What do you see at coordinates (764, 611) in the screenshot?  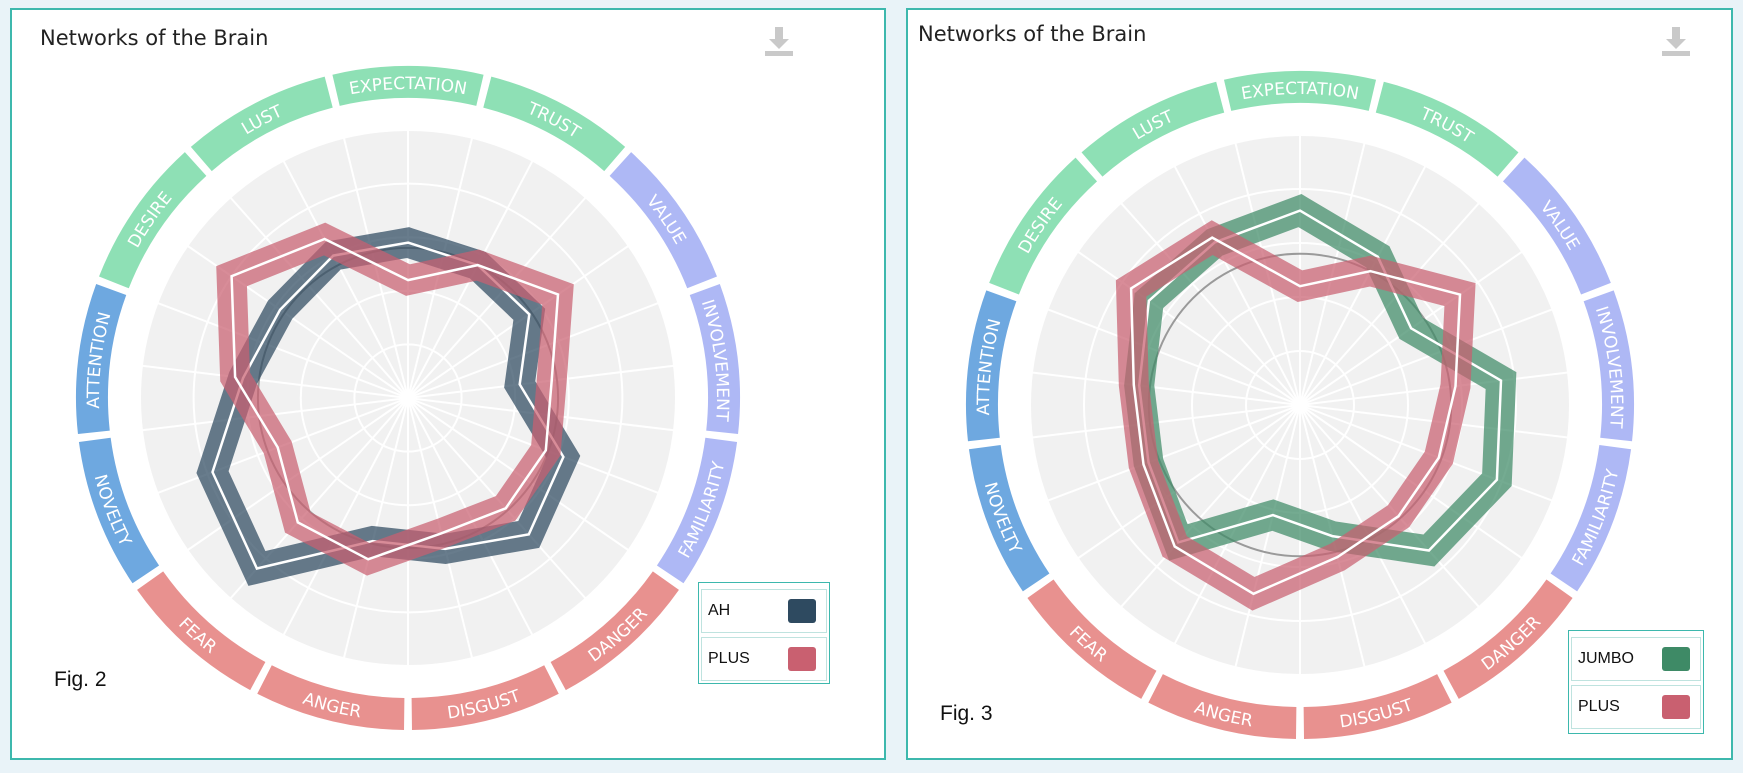 I see `legend-item: AH` at bounding box center [764, 611].